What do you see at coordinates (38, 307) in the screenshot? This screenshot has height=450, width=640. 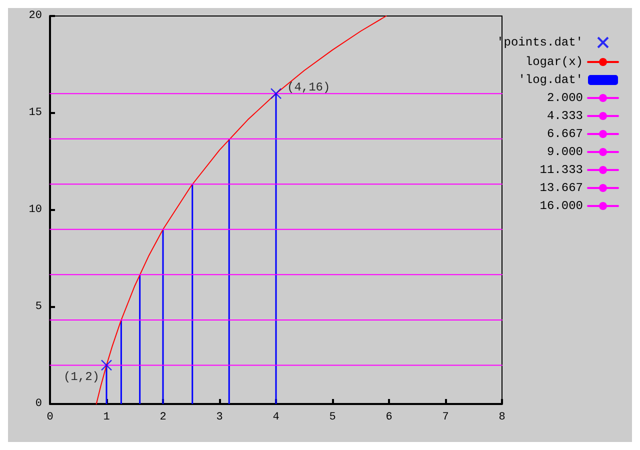 I see `y-tick-label: 5` at bounding box center [38, 307].